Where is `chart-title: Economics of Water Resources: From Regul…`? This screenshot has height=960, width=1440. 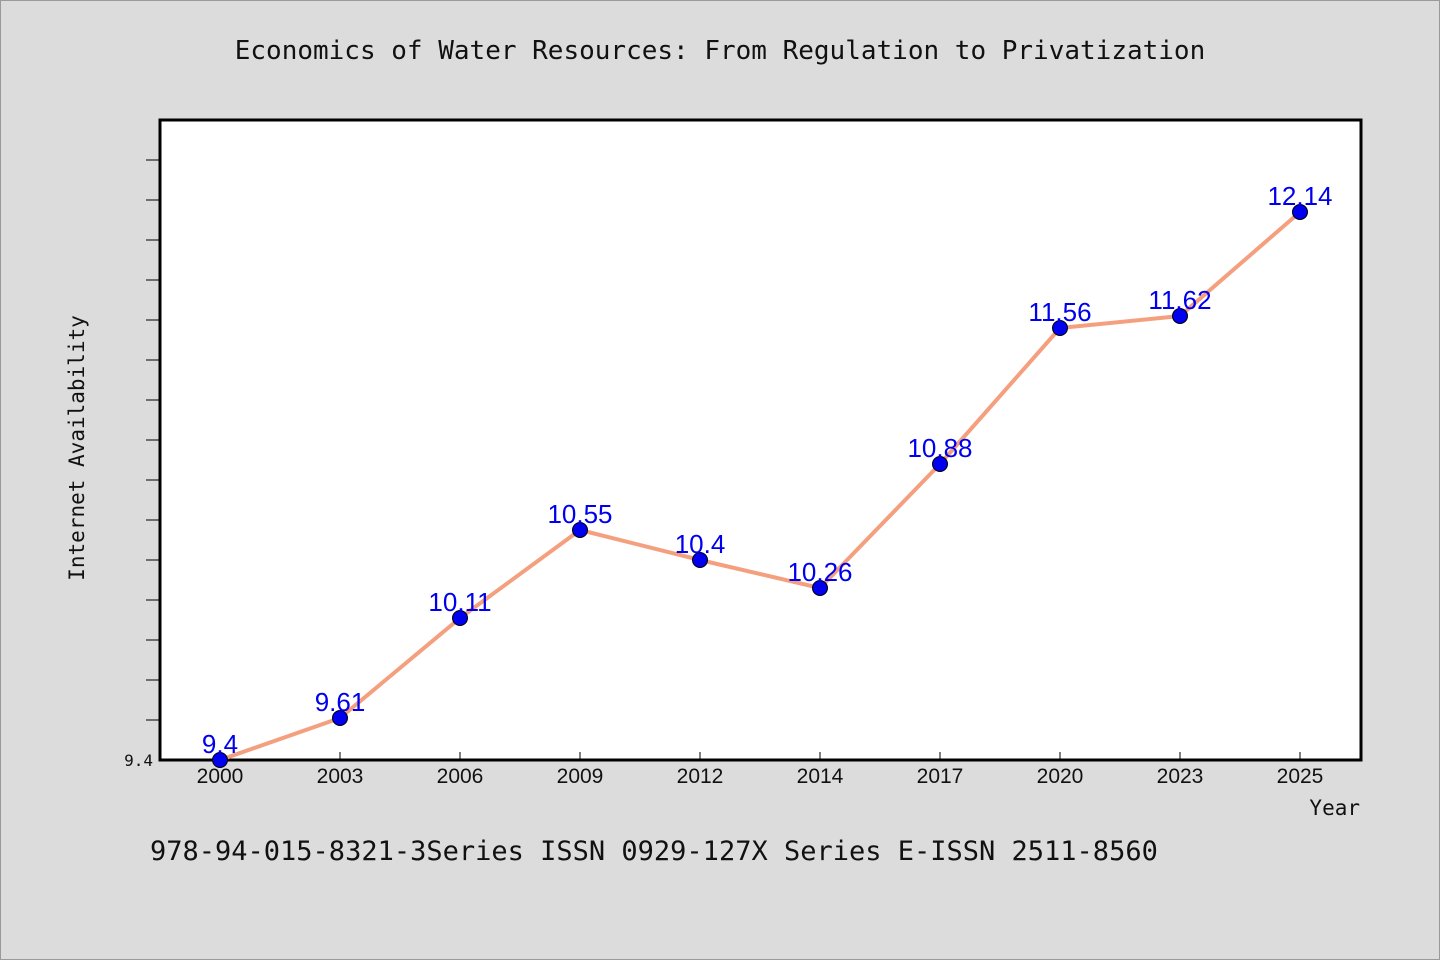
chart-title: Economics of Water Resources: From Regul… is located at coordinates (720, 51).